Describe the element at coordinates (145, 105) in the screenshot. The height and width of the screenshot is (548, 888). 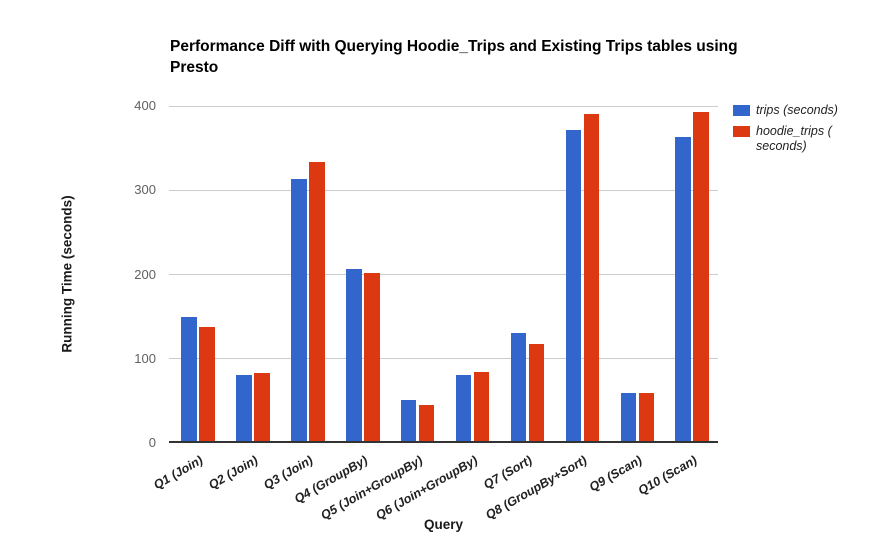
I see `y-tick-label: 400` at that location.